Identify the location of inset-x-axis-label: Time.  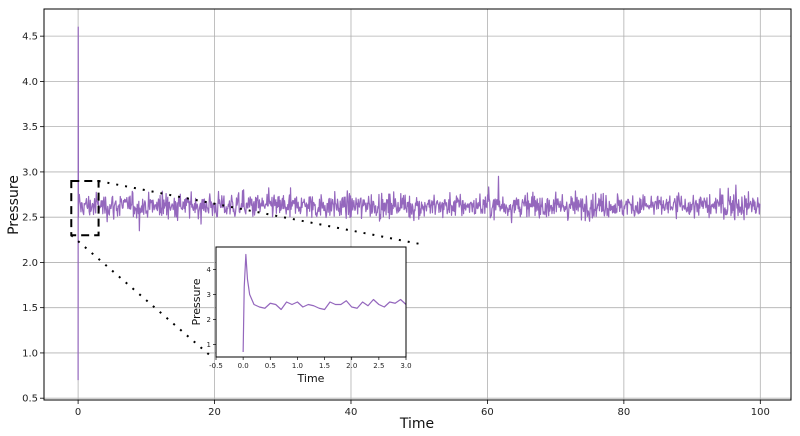
(311, 378).